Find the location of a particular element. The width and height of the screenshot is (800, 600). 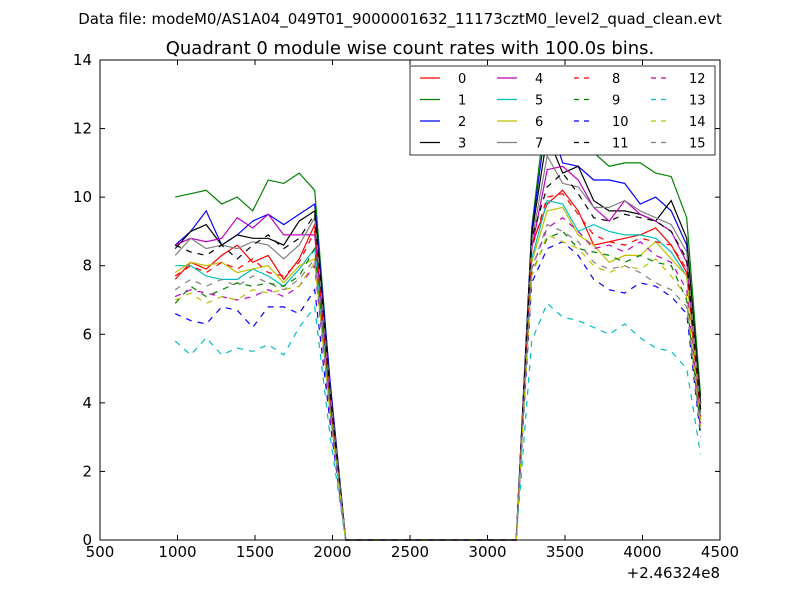

y-tick-label: 12 is located at coordinates (82, 129).